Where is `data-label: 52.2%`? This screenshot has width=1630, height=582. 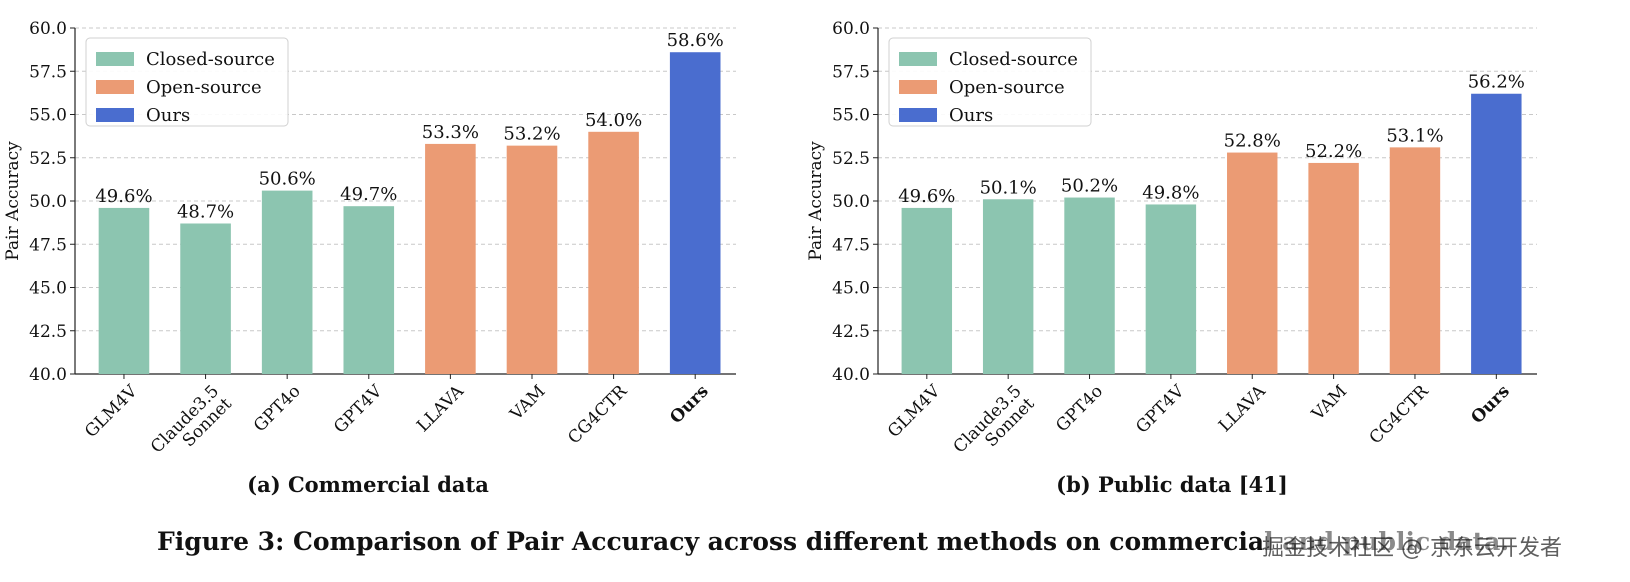
data-label: 52.2% is located at coordinates (1333, 151).